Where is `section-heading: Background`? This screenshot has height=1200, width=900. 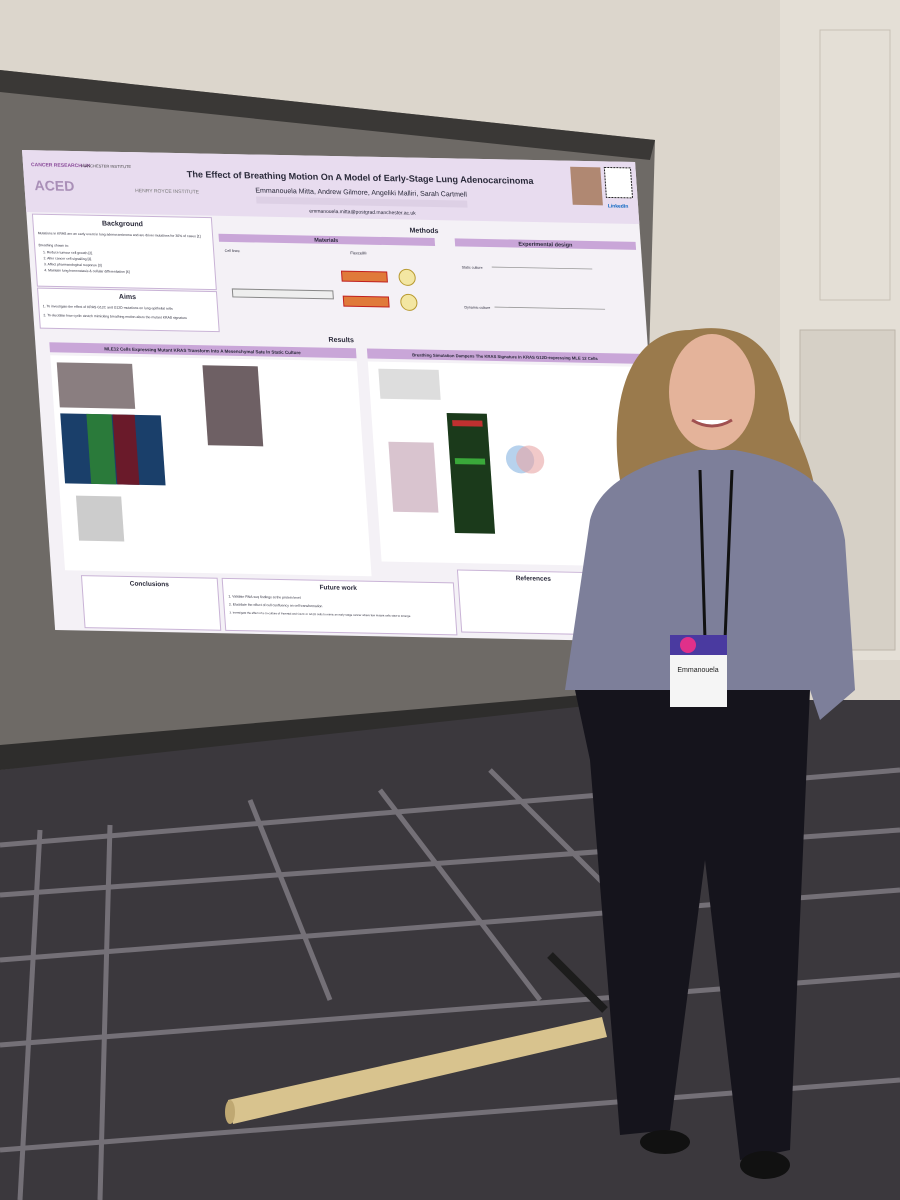
section-heading: Background is located at coordinates (122, 224).